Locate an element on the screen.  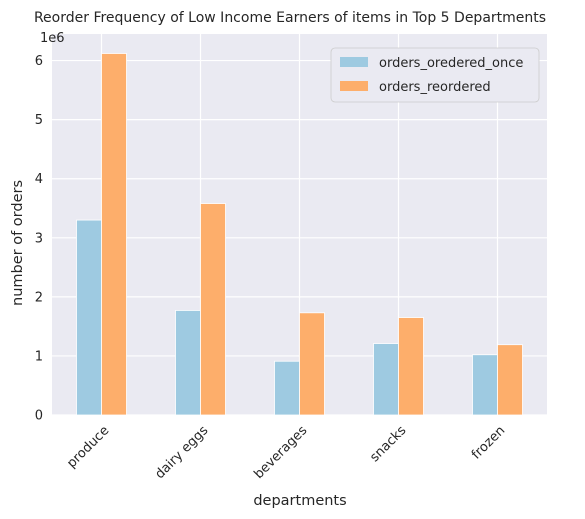
legend: orders_oredered_once orders_reordered is located at coordinates (435, 75).